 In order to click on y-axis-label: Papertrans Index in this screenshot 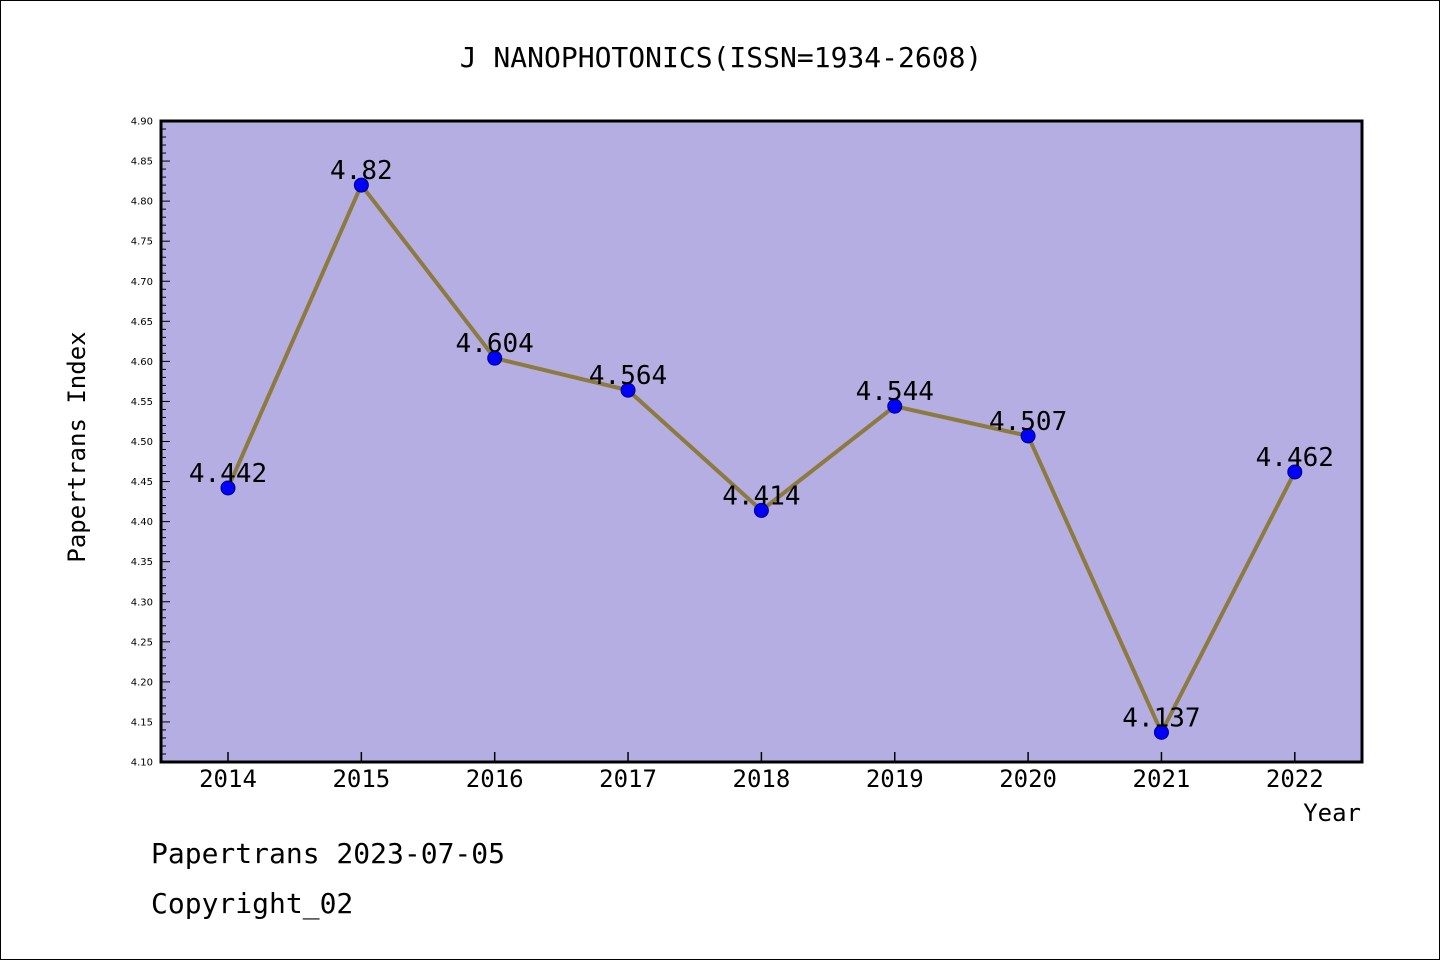, I will do `click(77, 446)`.